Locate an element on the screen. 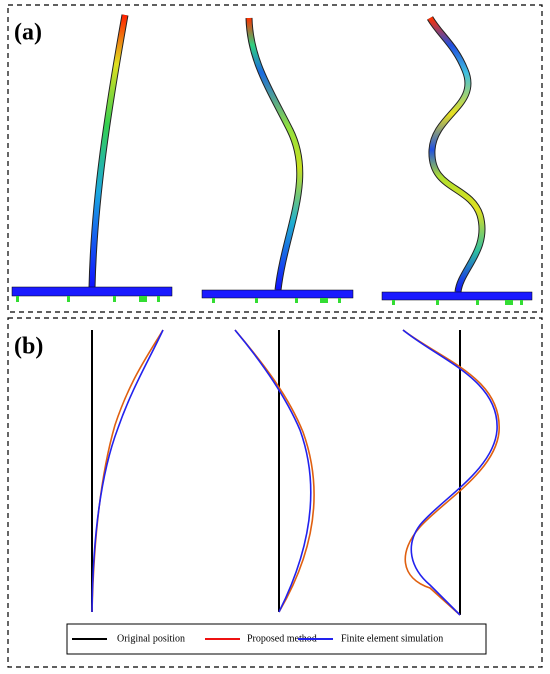 Image resolution: width=550 pixels, height=674 pixels. beam-outline is located at coordinates (456, 154).